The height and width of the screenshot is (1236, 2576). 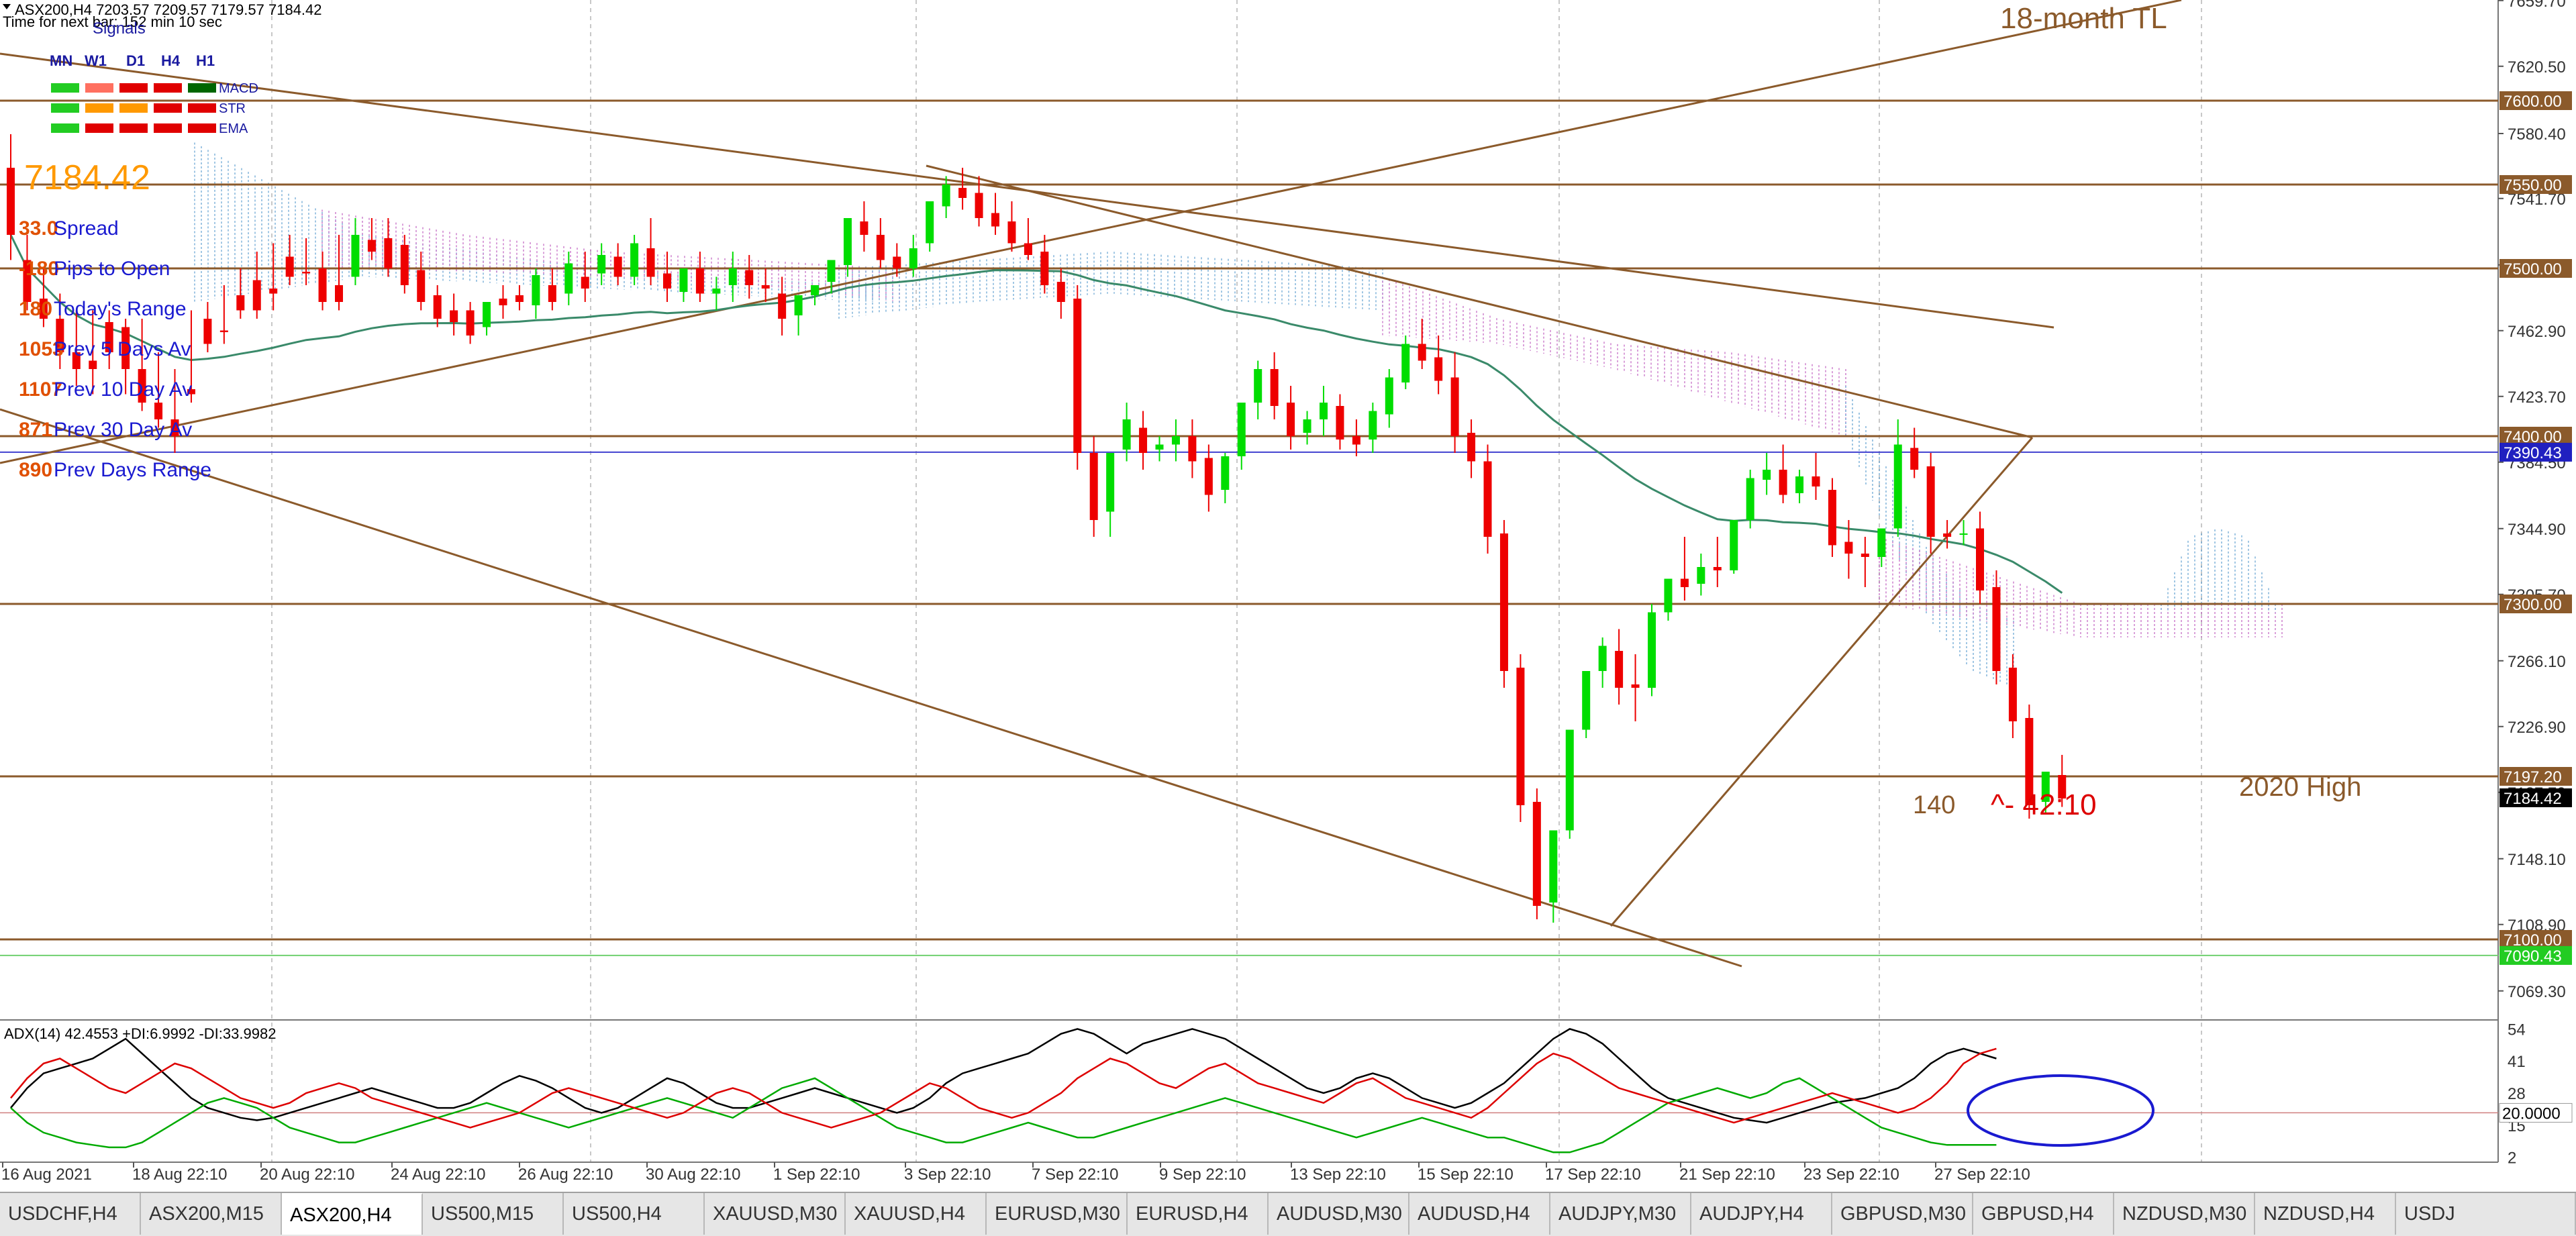 What do you see at coordinates (35, 309) in the screenshot?
I see `info-value: 180` at bounding box center [35, 309].